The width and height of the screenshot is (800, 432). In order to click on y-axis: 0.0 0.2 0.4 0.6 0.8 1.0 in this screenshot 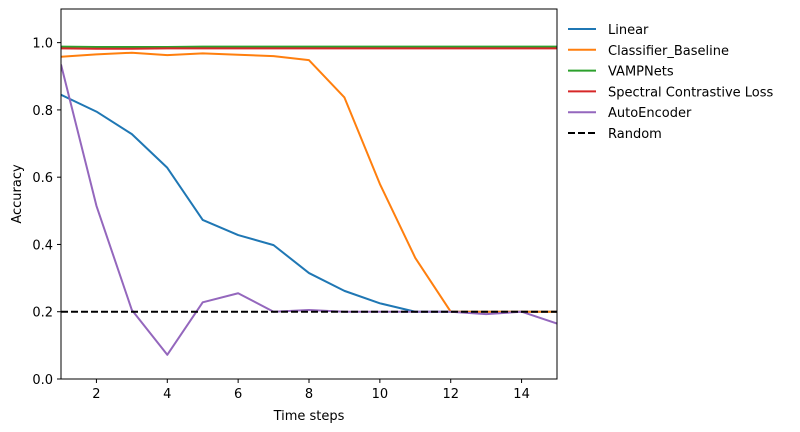, I will do `click(46, 212)`.